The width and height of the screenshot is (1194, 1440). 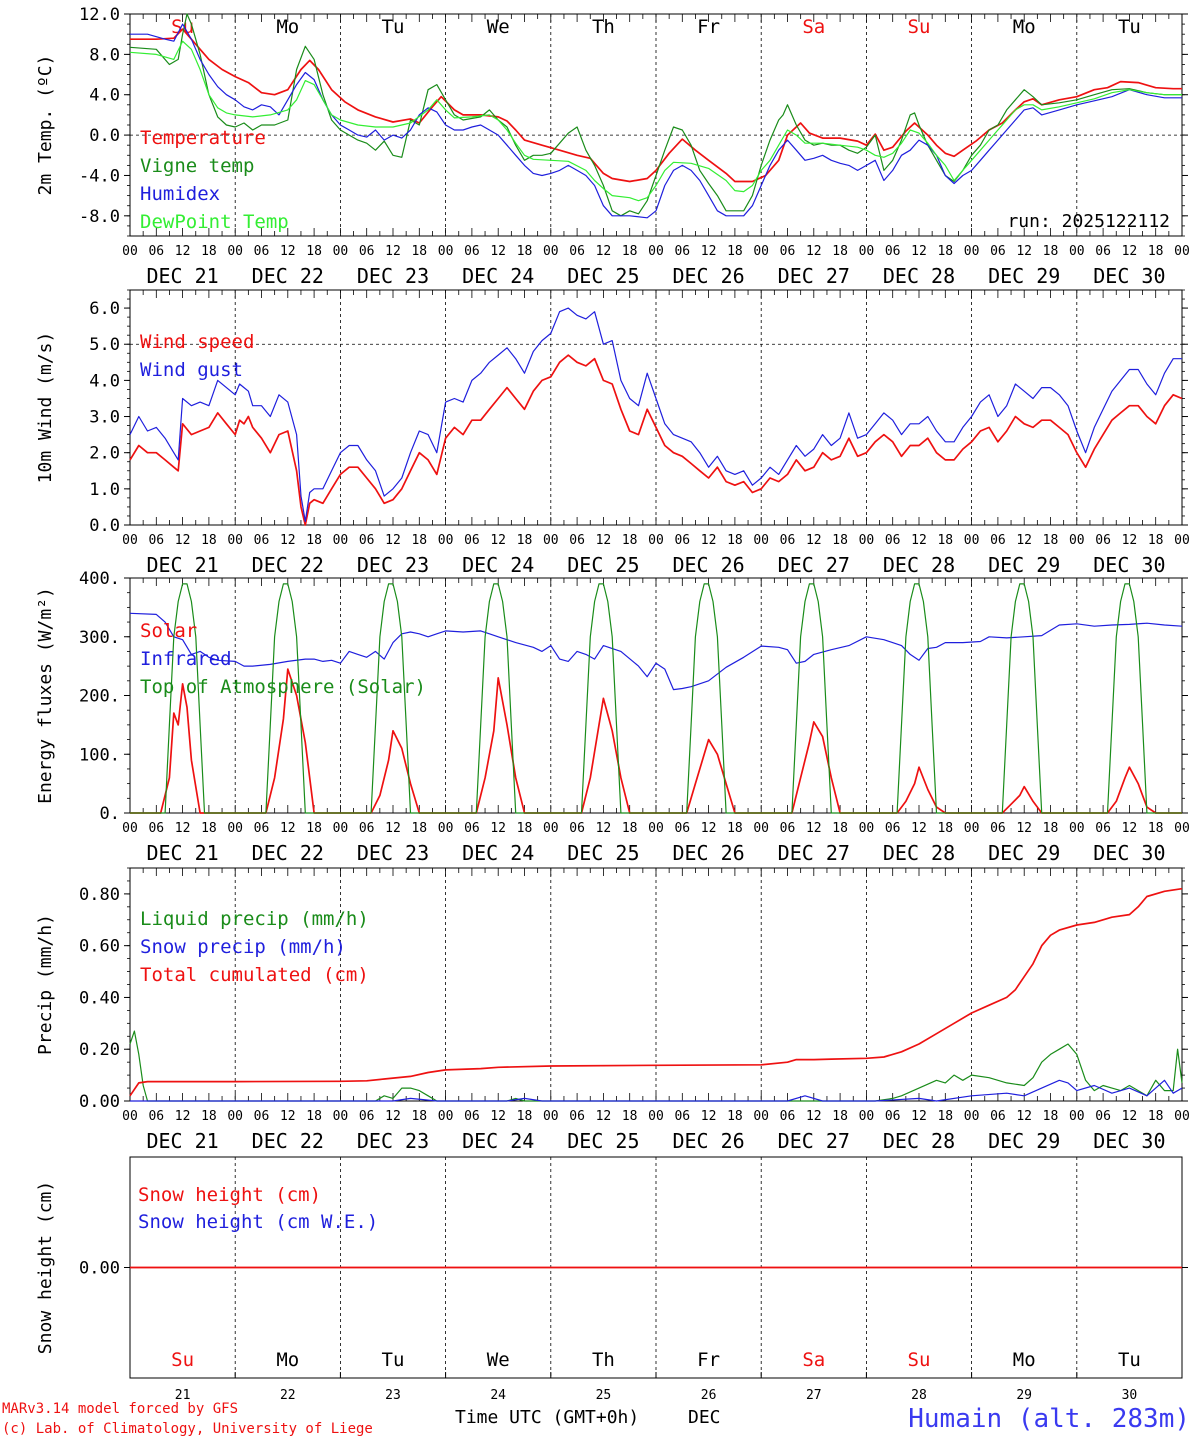 I want to click on y-tick-label: -8.0, so click(x=99, y=217).